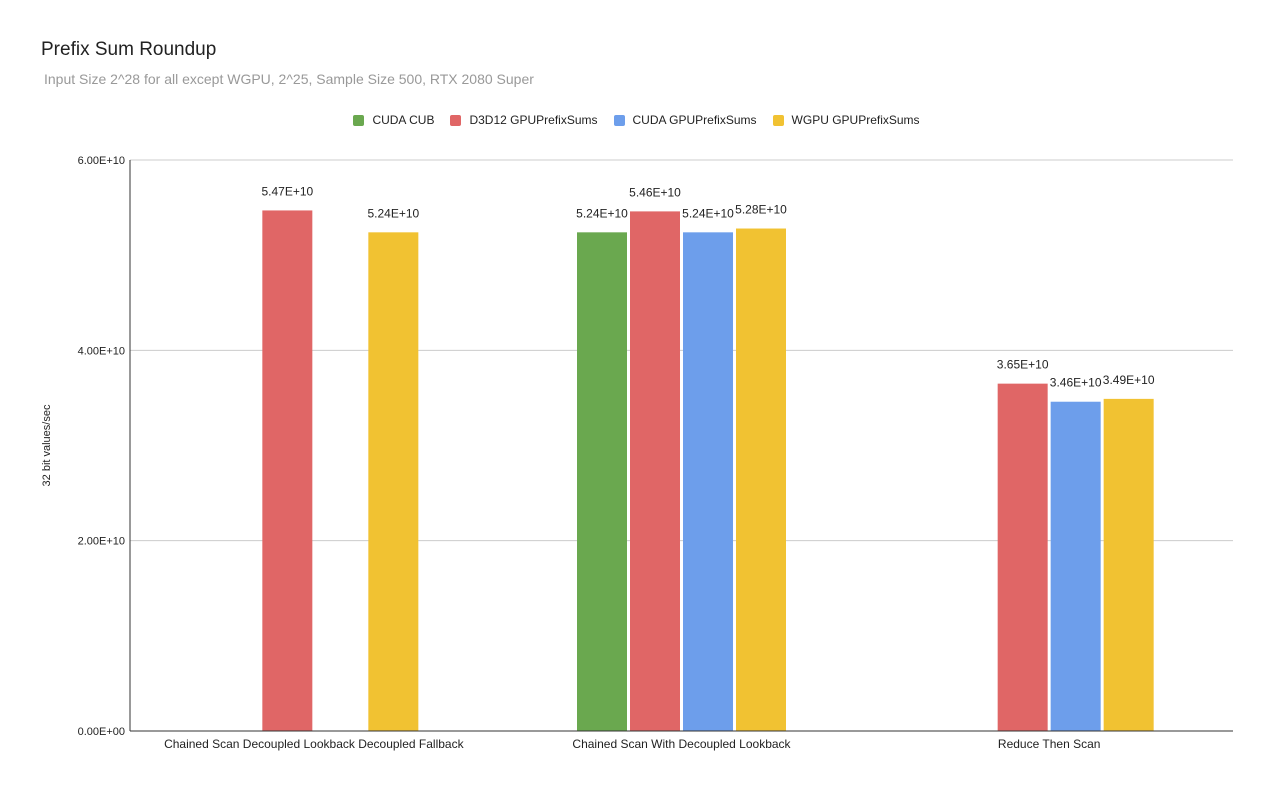 The image size is (1273, 791). What do you see at coordinates (101, 161) in the screenshot?
I see `y-tick-label: 6.00E+10` at bounding box center [101, 161].